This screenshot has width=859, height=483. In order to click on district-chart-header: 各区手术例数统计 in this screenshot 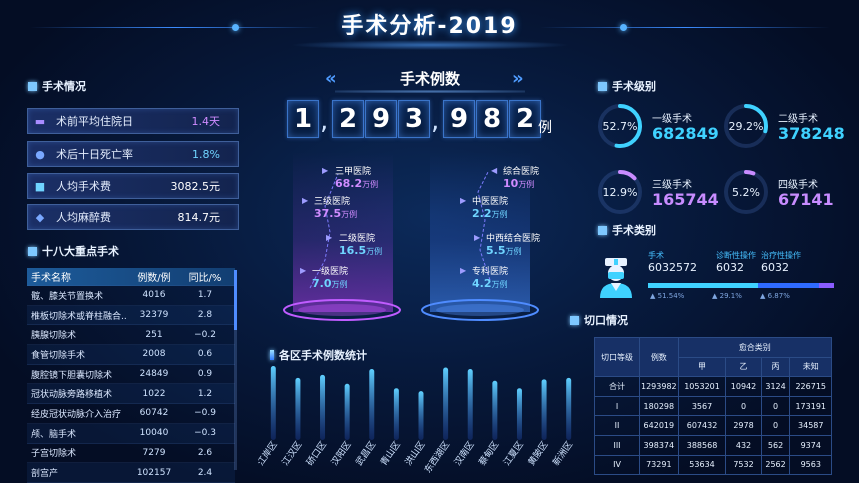, I will do `click(318, 355)`.